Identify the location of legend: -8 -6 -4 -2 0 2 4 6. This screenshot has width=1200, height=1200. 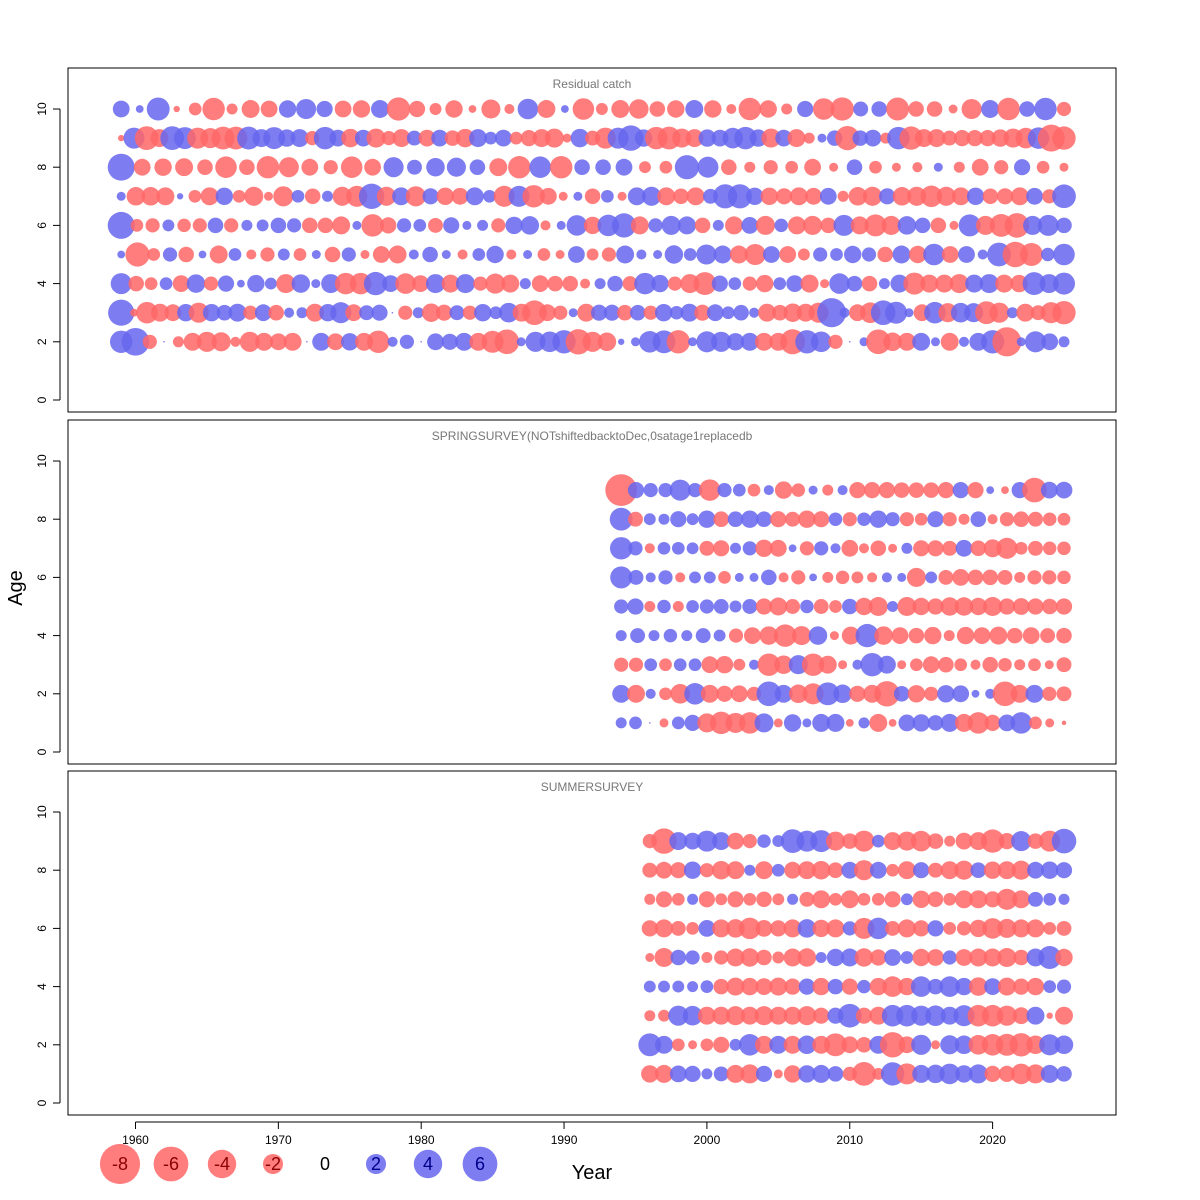
(298, 1164).